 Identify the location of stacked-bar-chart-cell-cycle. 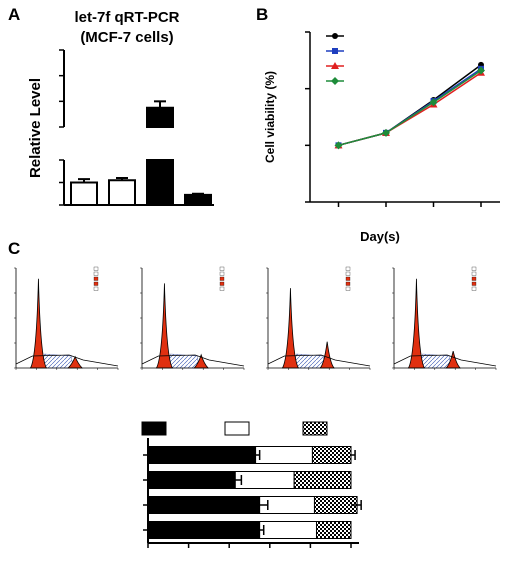
(251, 484).